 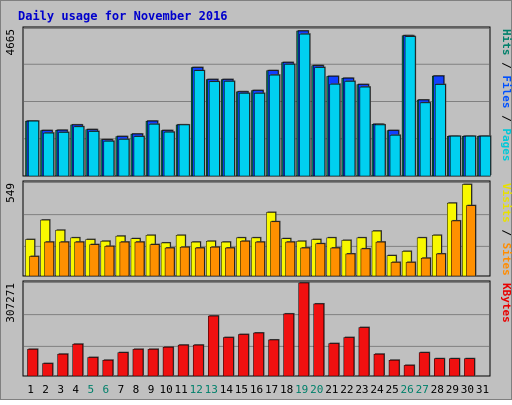 What do you see at coordinates (75, 389) in the screenshot?
I see `x-tick-label-4: 4` at bounding box center [75, 389].